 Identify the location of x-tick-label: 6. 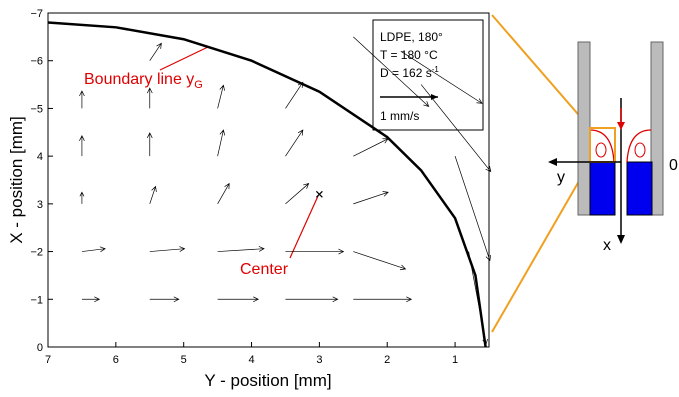
(116, 360).